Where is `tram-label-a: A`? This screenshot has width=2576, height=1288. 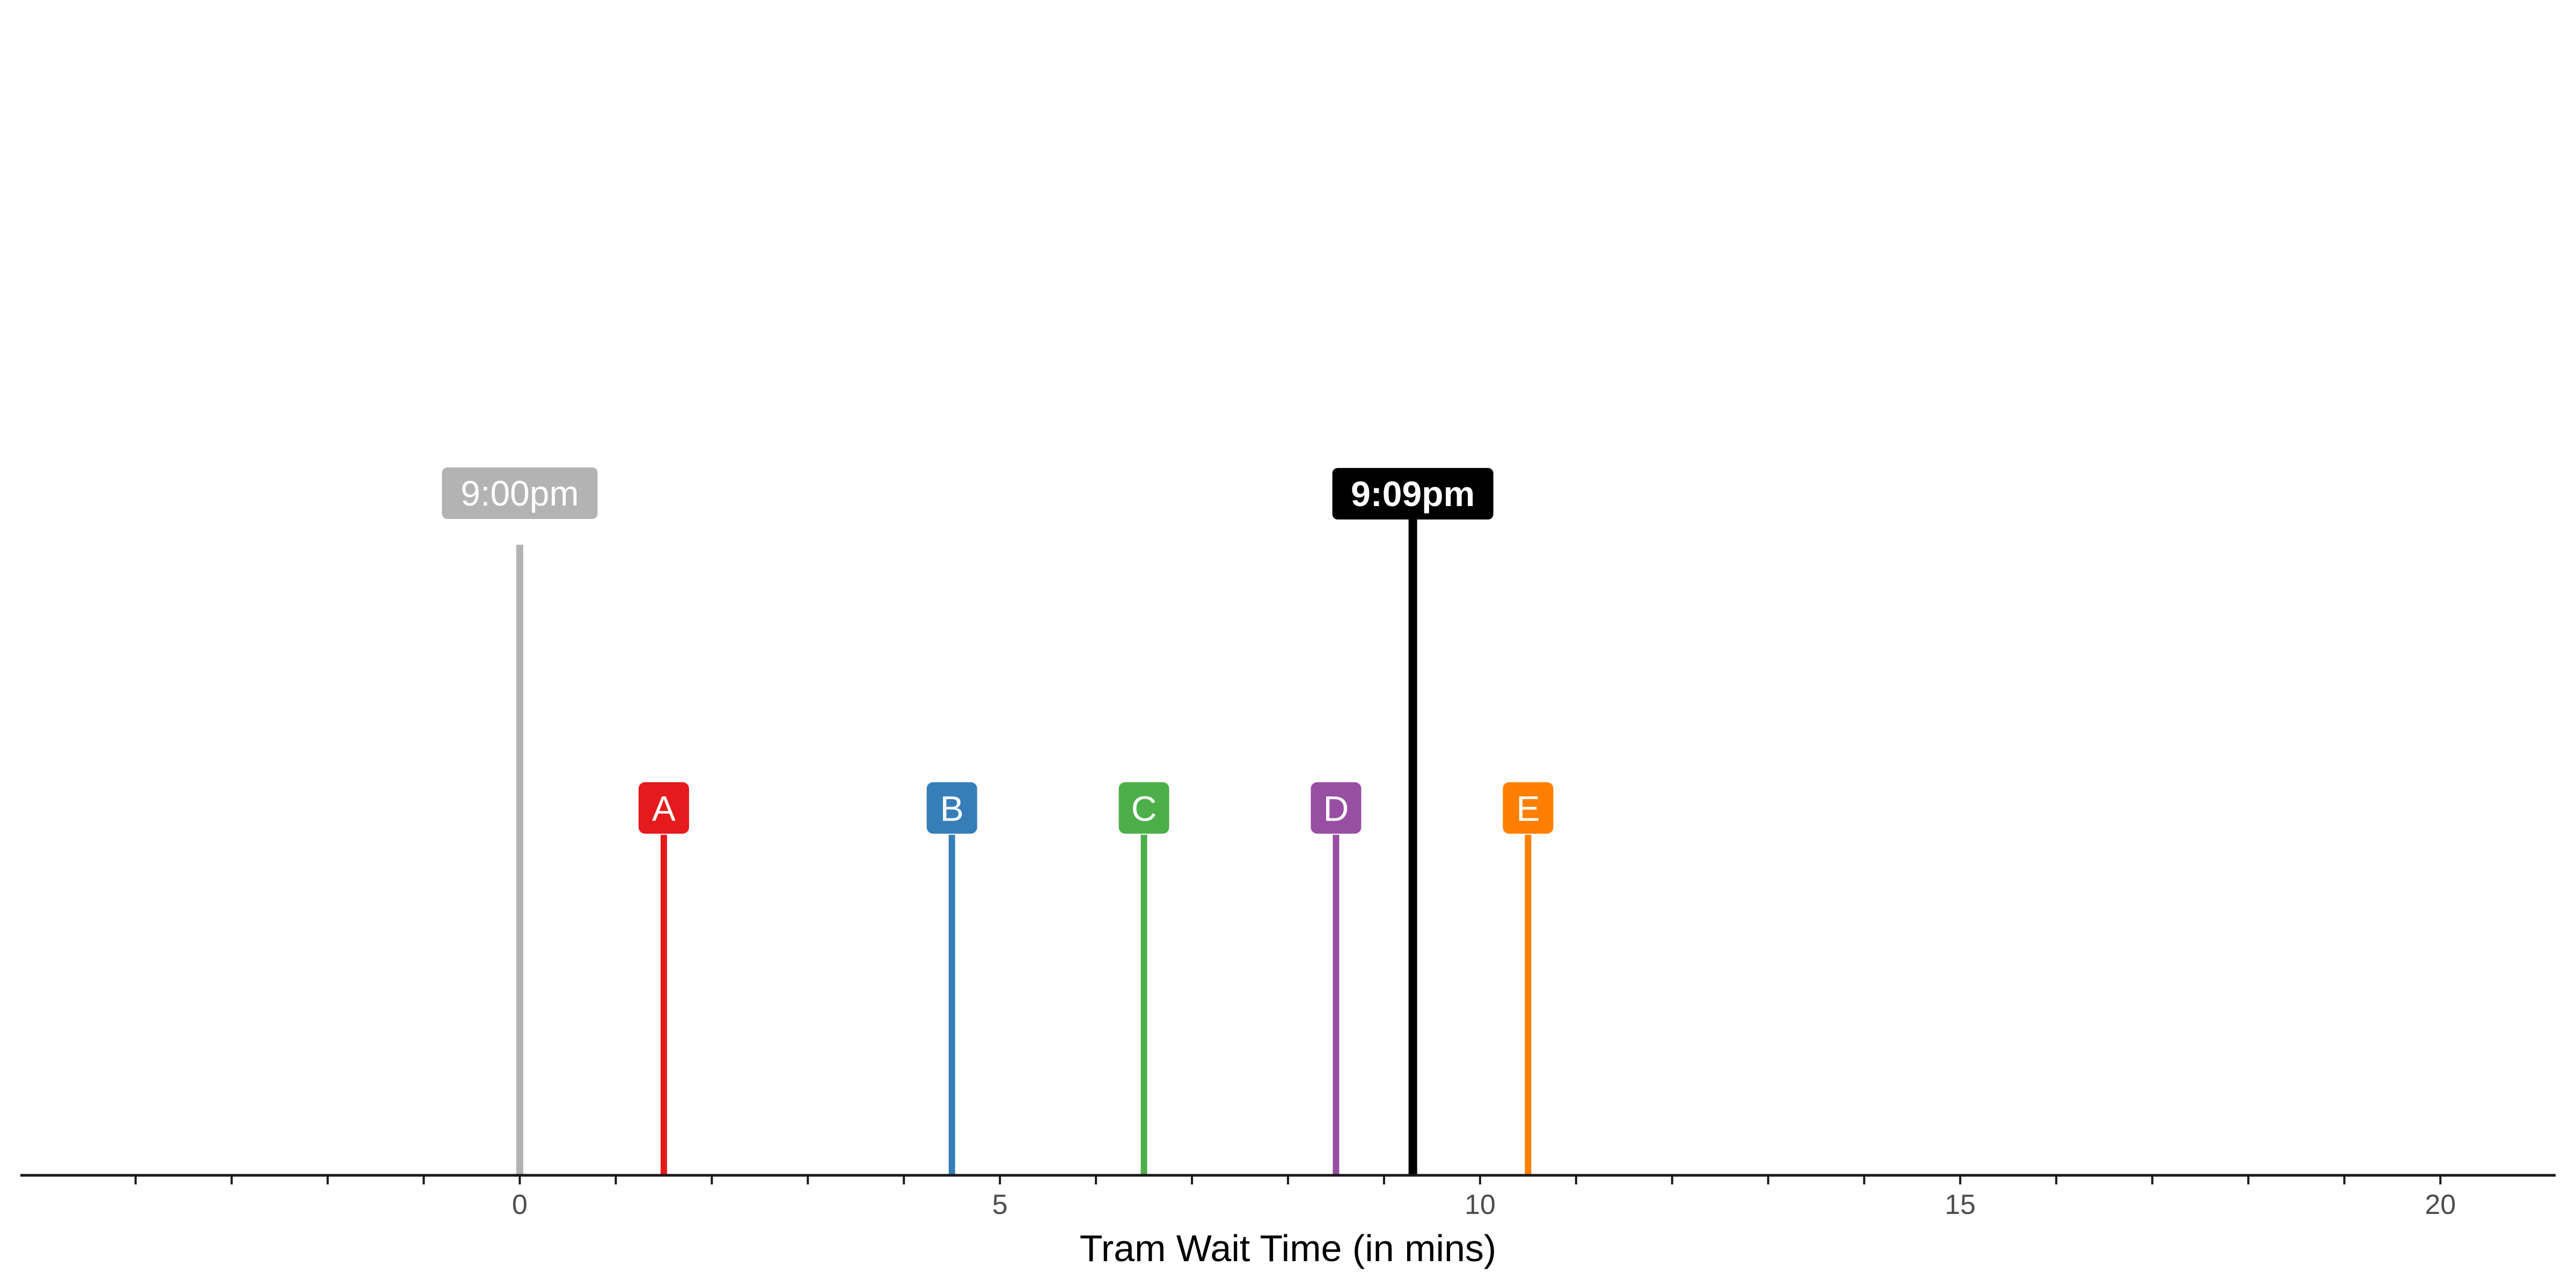 tram-label-a: A is located at coordinates (664, 809).